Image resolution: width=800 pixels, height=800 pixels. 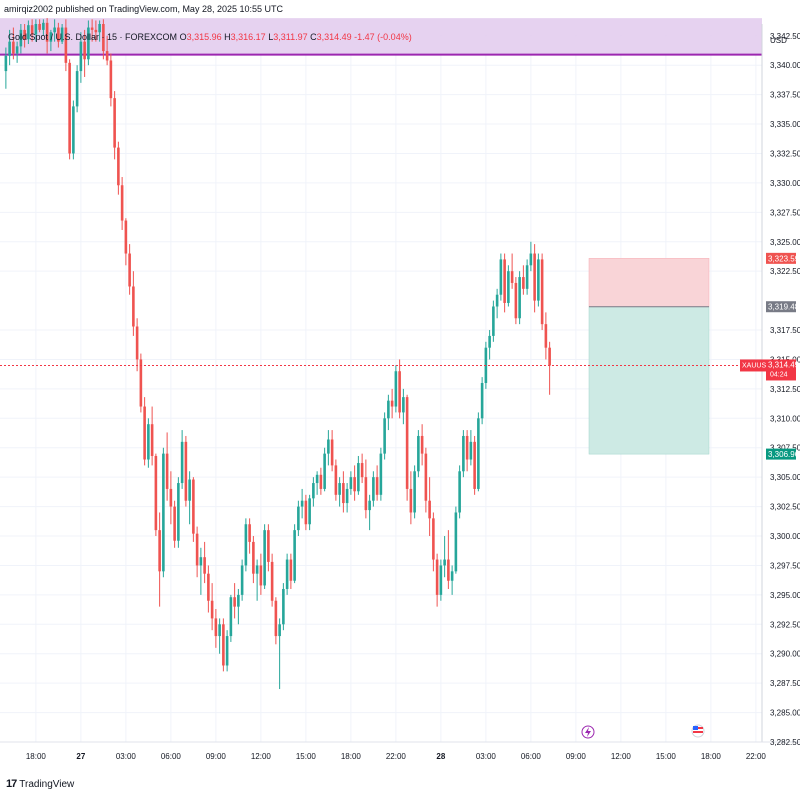 I want to click on time-tick-label: 28, so click(x=440, y=756).